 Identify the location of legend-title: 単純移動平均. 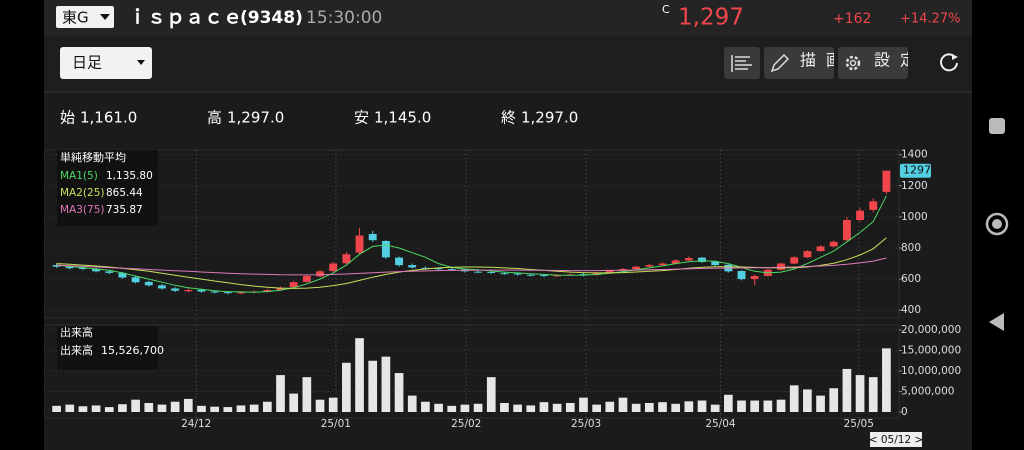
(93, 157).